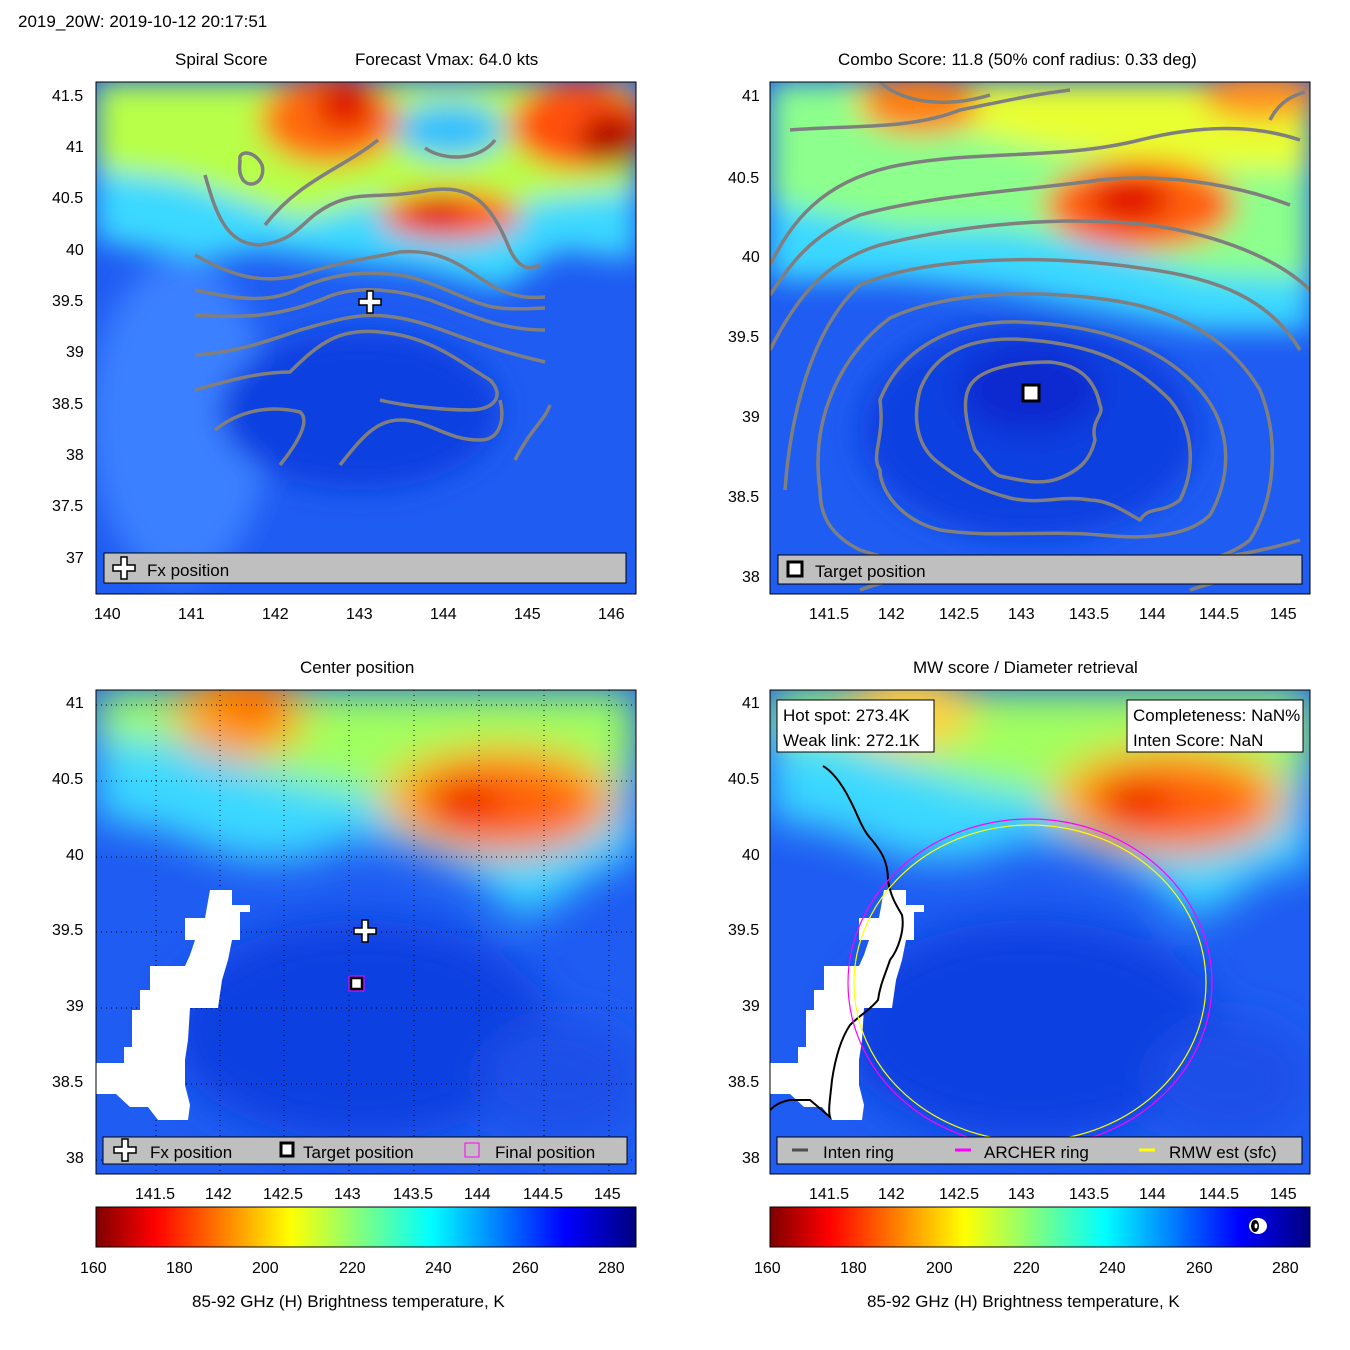 This screenshot has height=1350, width=1350. Describe the element at coordinates (851, 740) in the screenshot. I see `weak-link-text: Weak link: 272.1K` at that location.